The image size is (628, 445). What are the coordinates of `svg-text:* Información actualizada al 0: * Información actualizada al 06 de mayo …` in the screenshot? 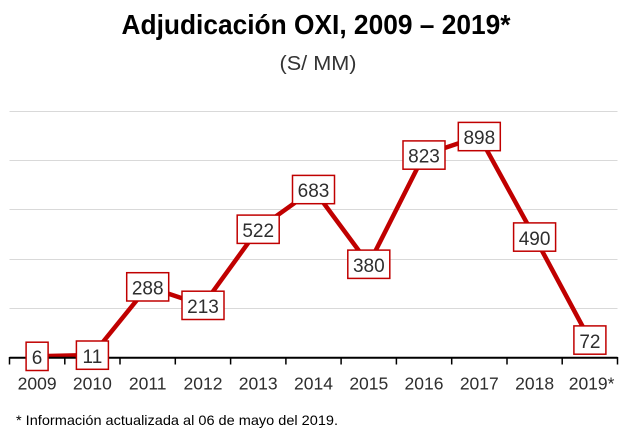 It's located at (177, 420).